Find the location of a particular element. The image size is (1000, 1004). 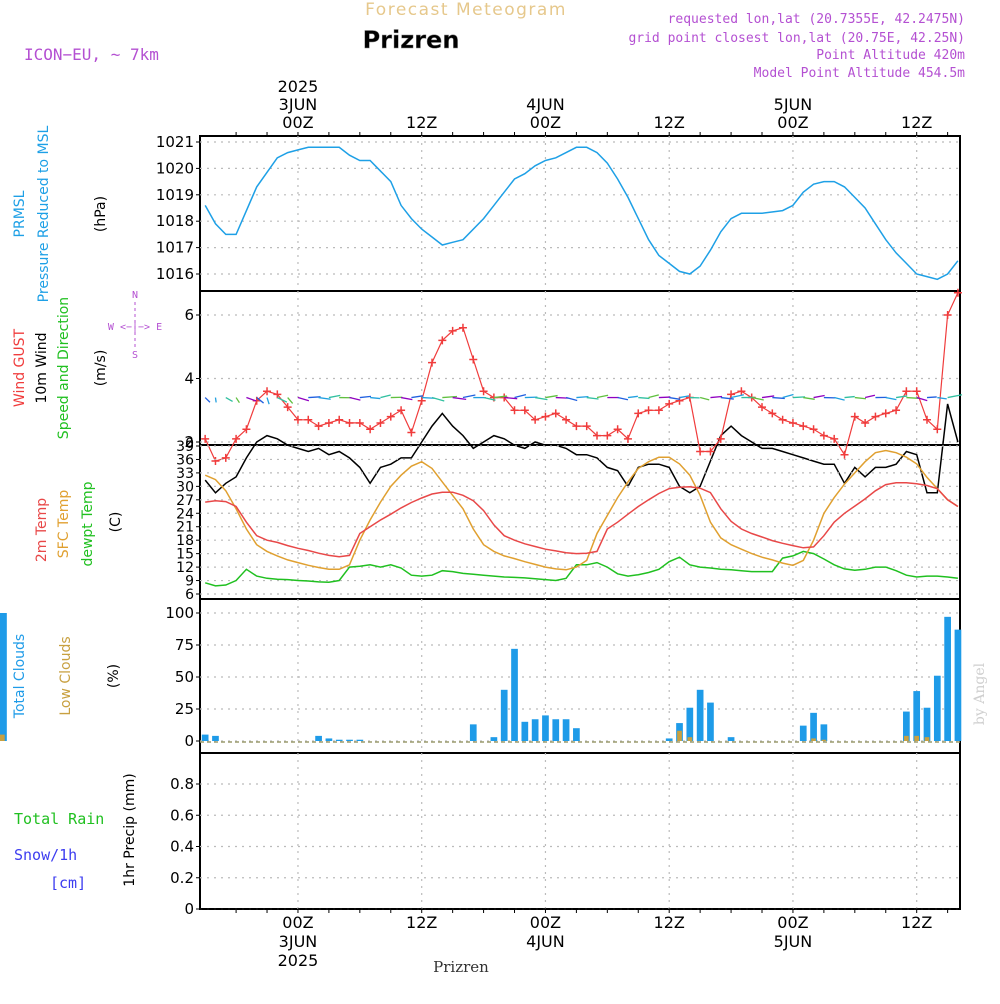

compass-north: N is located at coordinates (135, 295).